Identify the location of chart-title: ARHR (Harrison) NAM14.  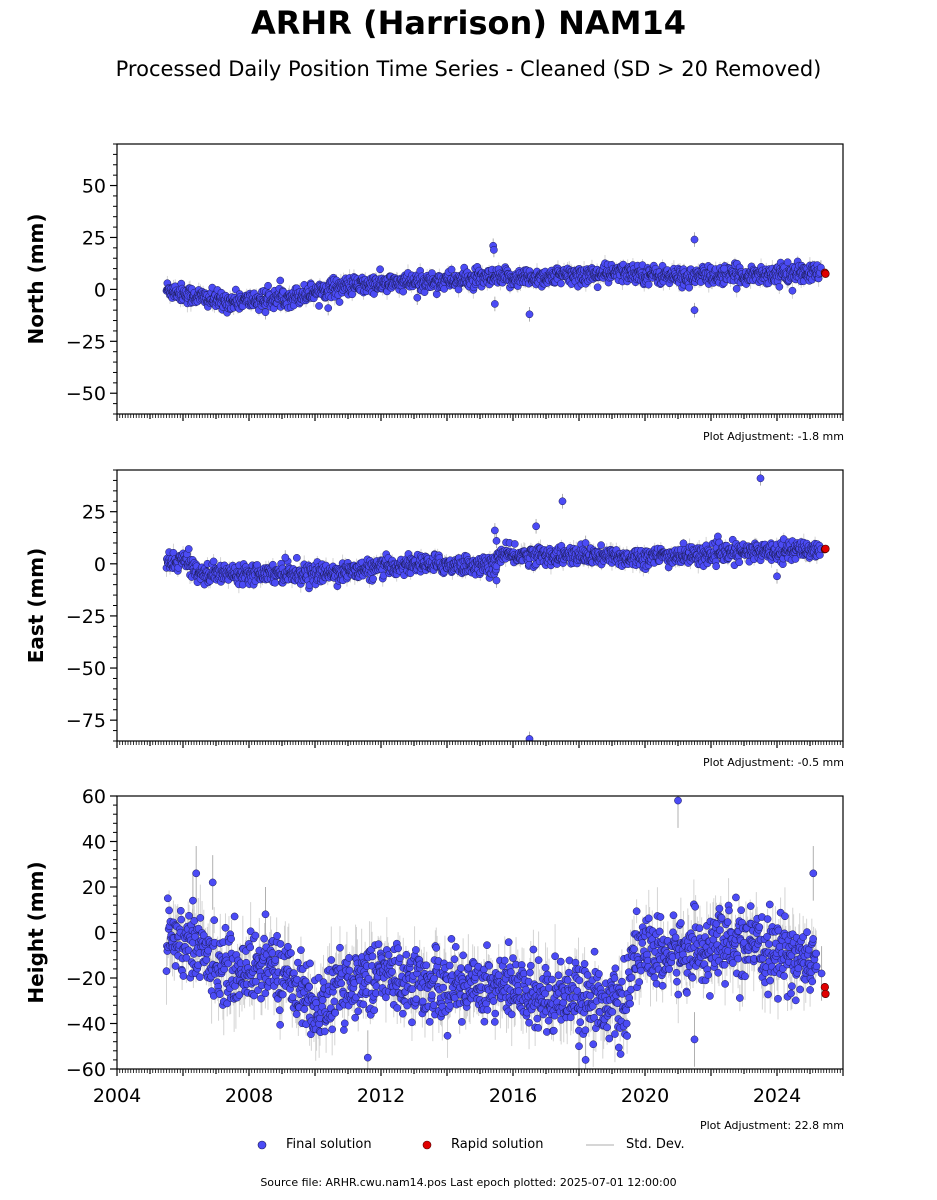
(468, 23).